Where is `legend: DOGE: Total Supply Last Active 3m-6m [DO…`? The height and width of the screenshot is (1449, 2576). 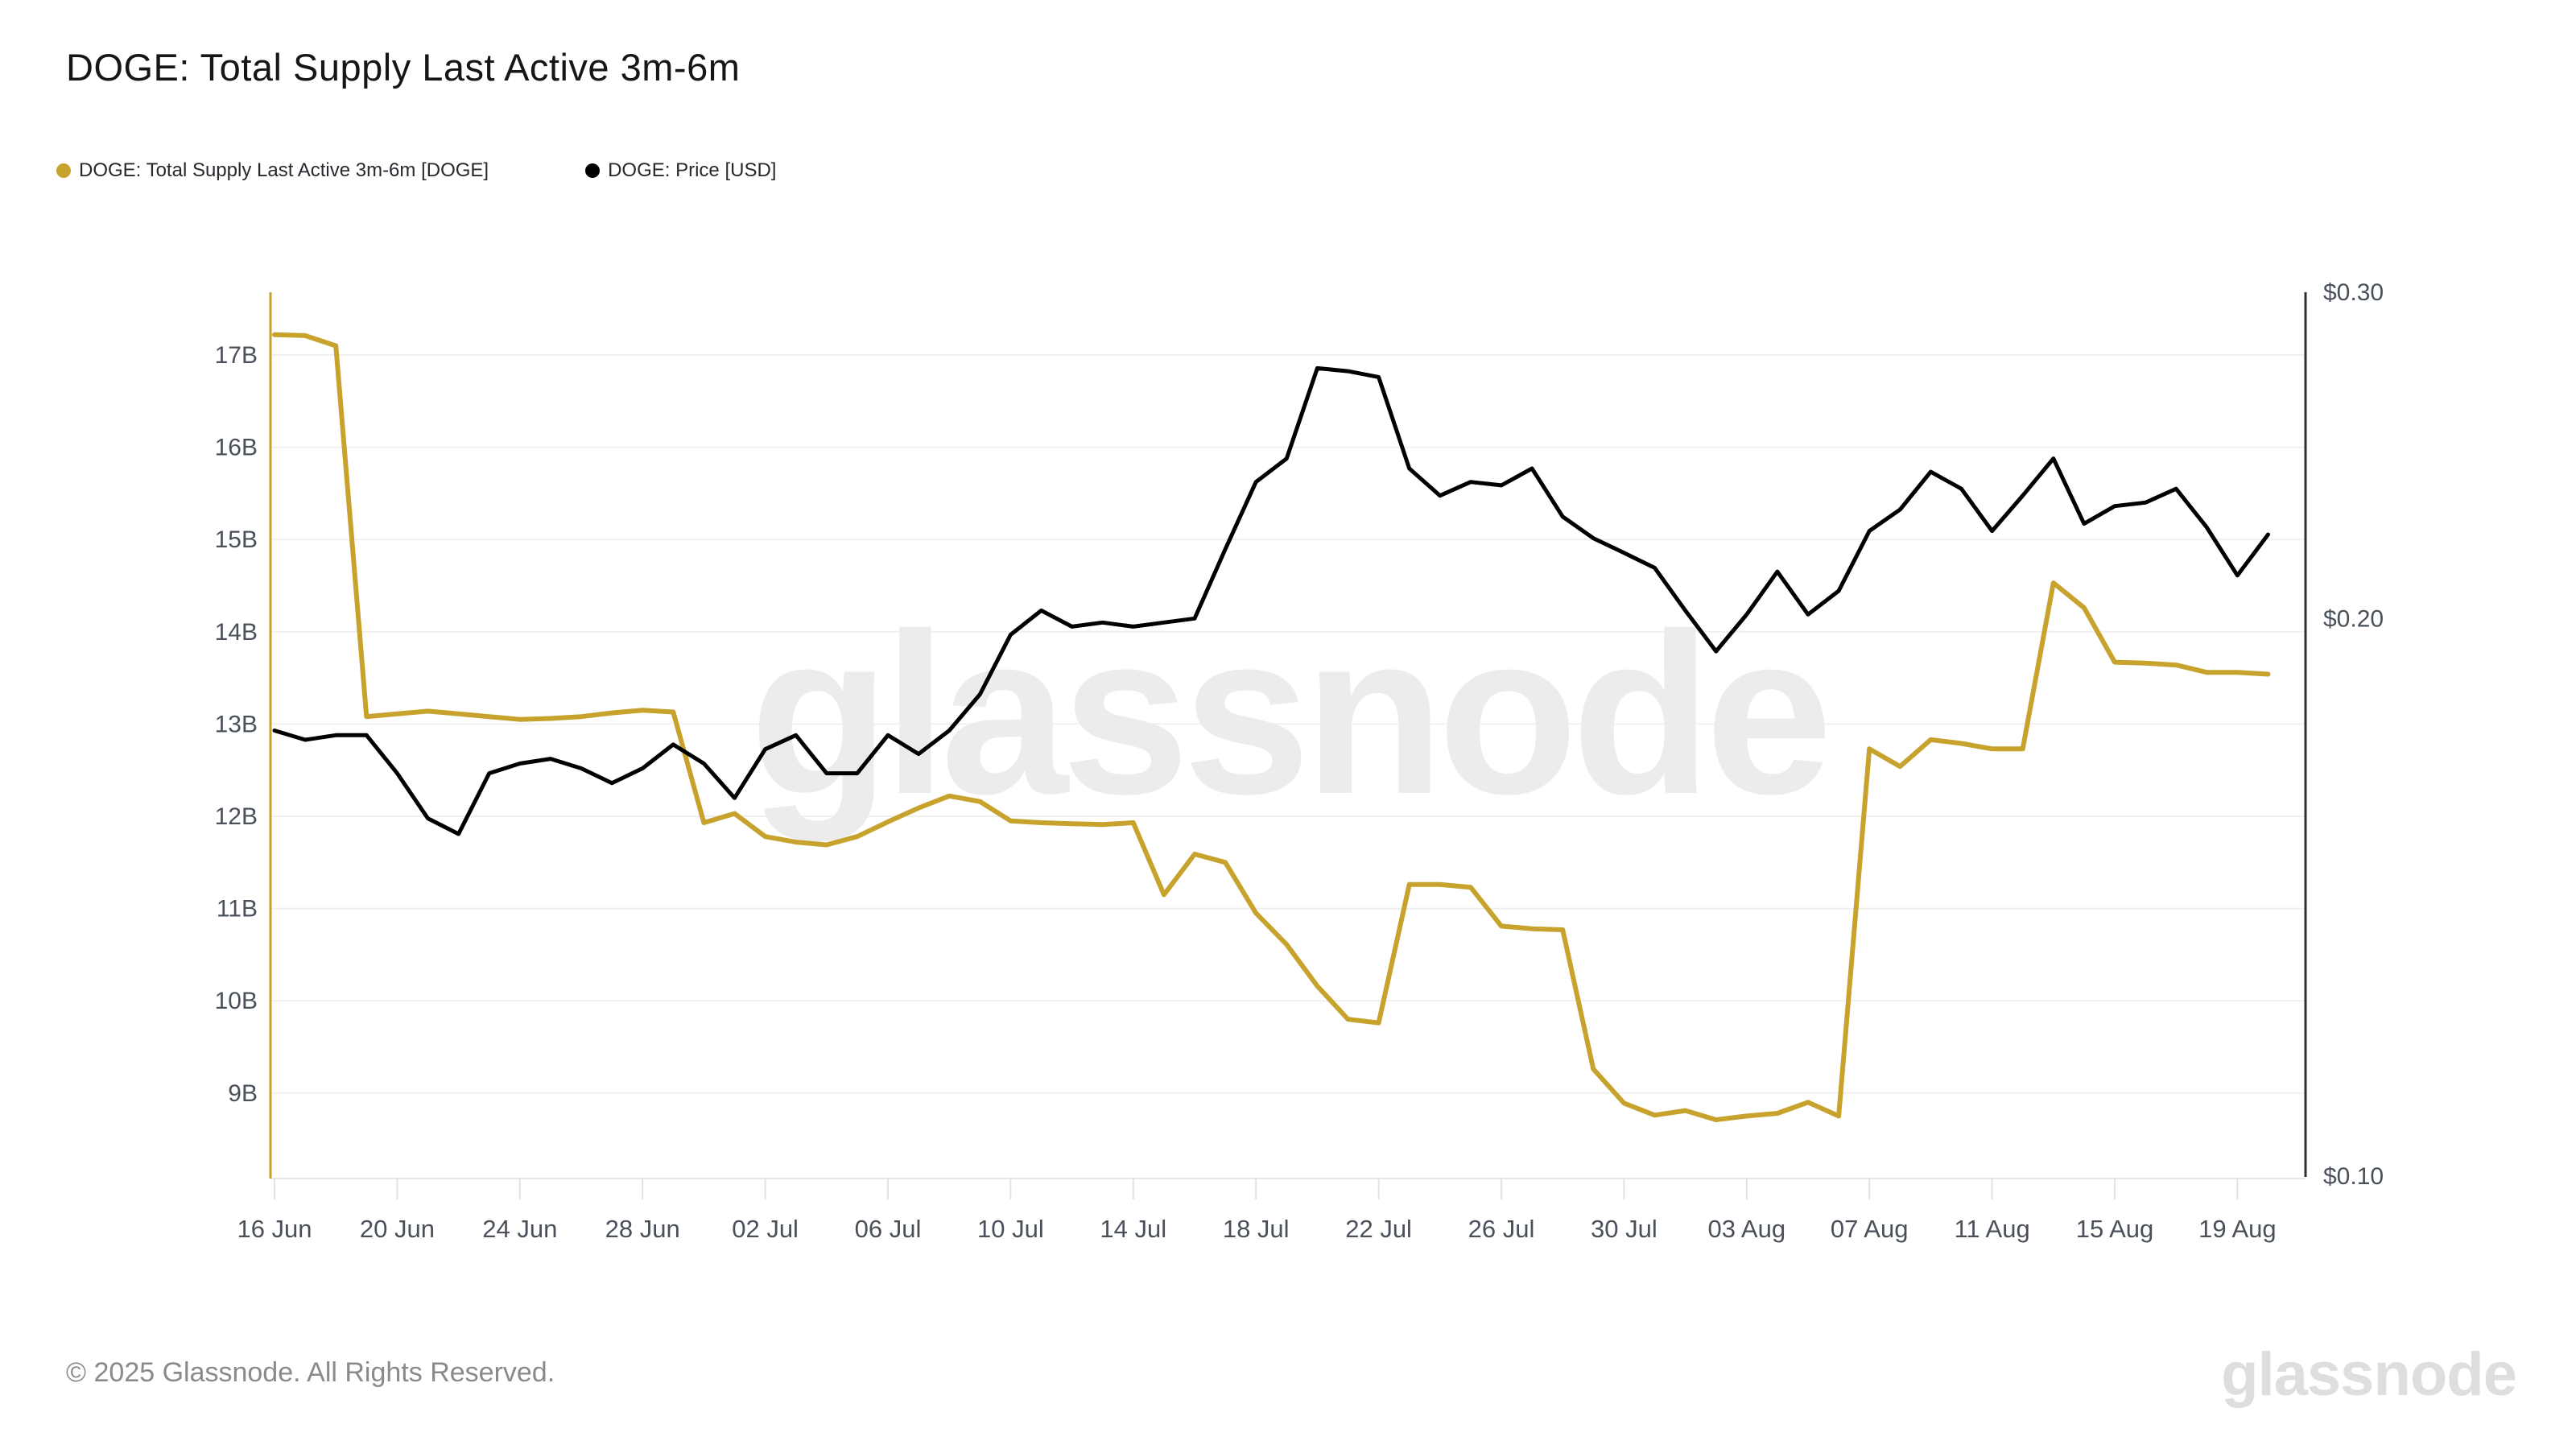 legend: DOGE: Total Supply Last Active 3m-6m [DO… is located at coordinates (416, 170).